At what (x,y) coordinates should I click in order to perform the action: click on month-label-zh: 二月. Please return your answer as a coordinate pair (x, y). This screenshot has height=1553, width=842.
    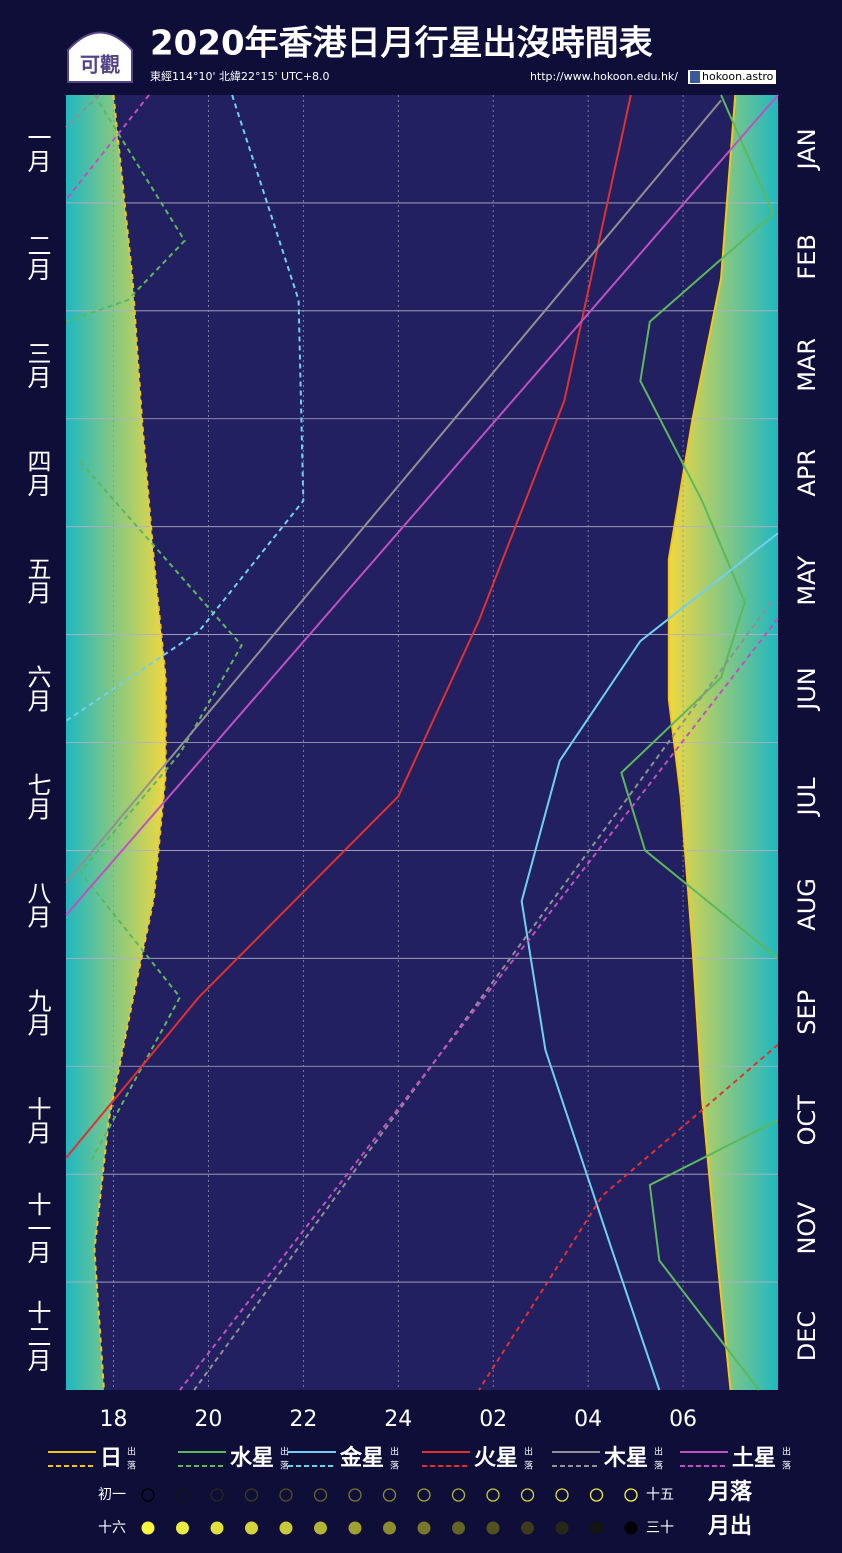
    Looking at the image, I should click on (37, 257).